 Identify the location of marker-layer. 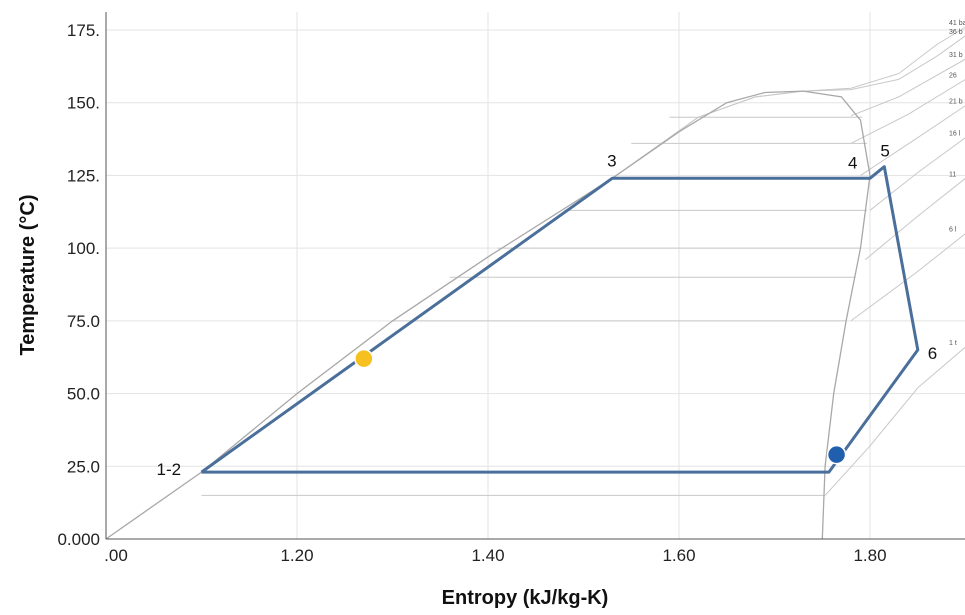
(600, 406).